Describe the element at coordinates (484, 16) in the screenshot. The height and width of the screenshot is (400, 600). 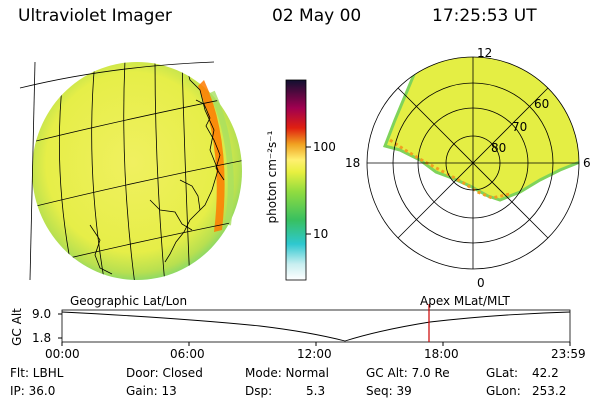
I see `time-label: 17:25:53 UT` at that location.